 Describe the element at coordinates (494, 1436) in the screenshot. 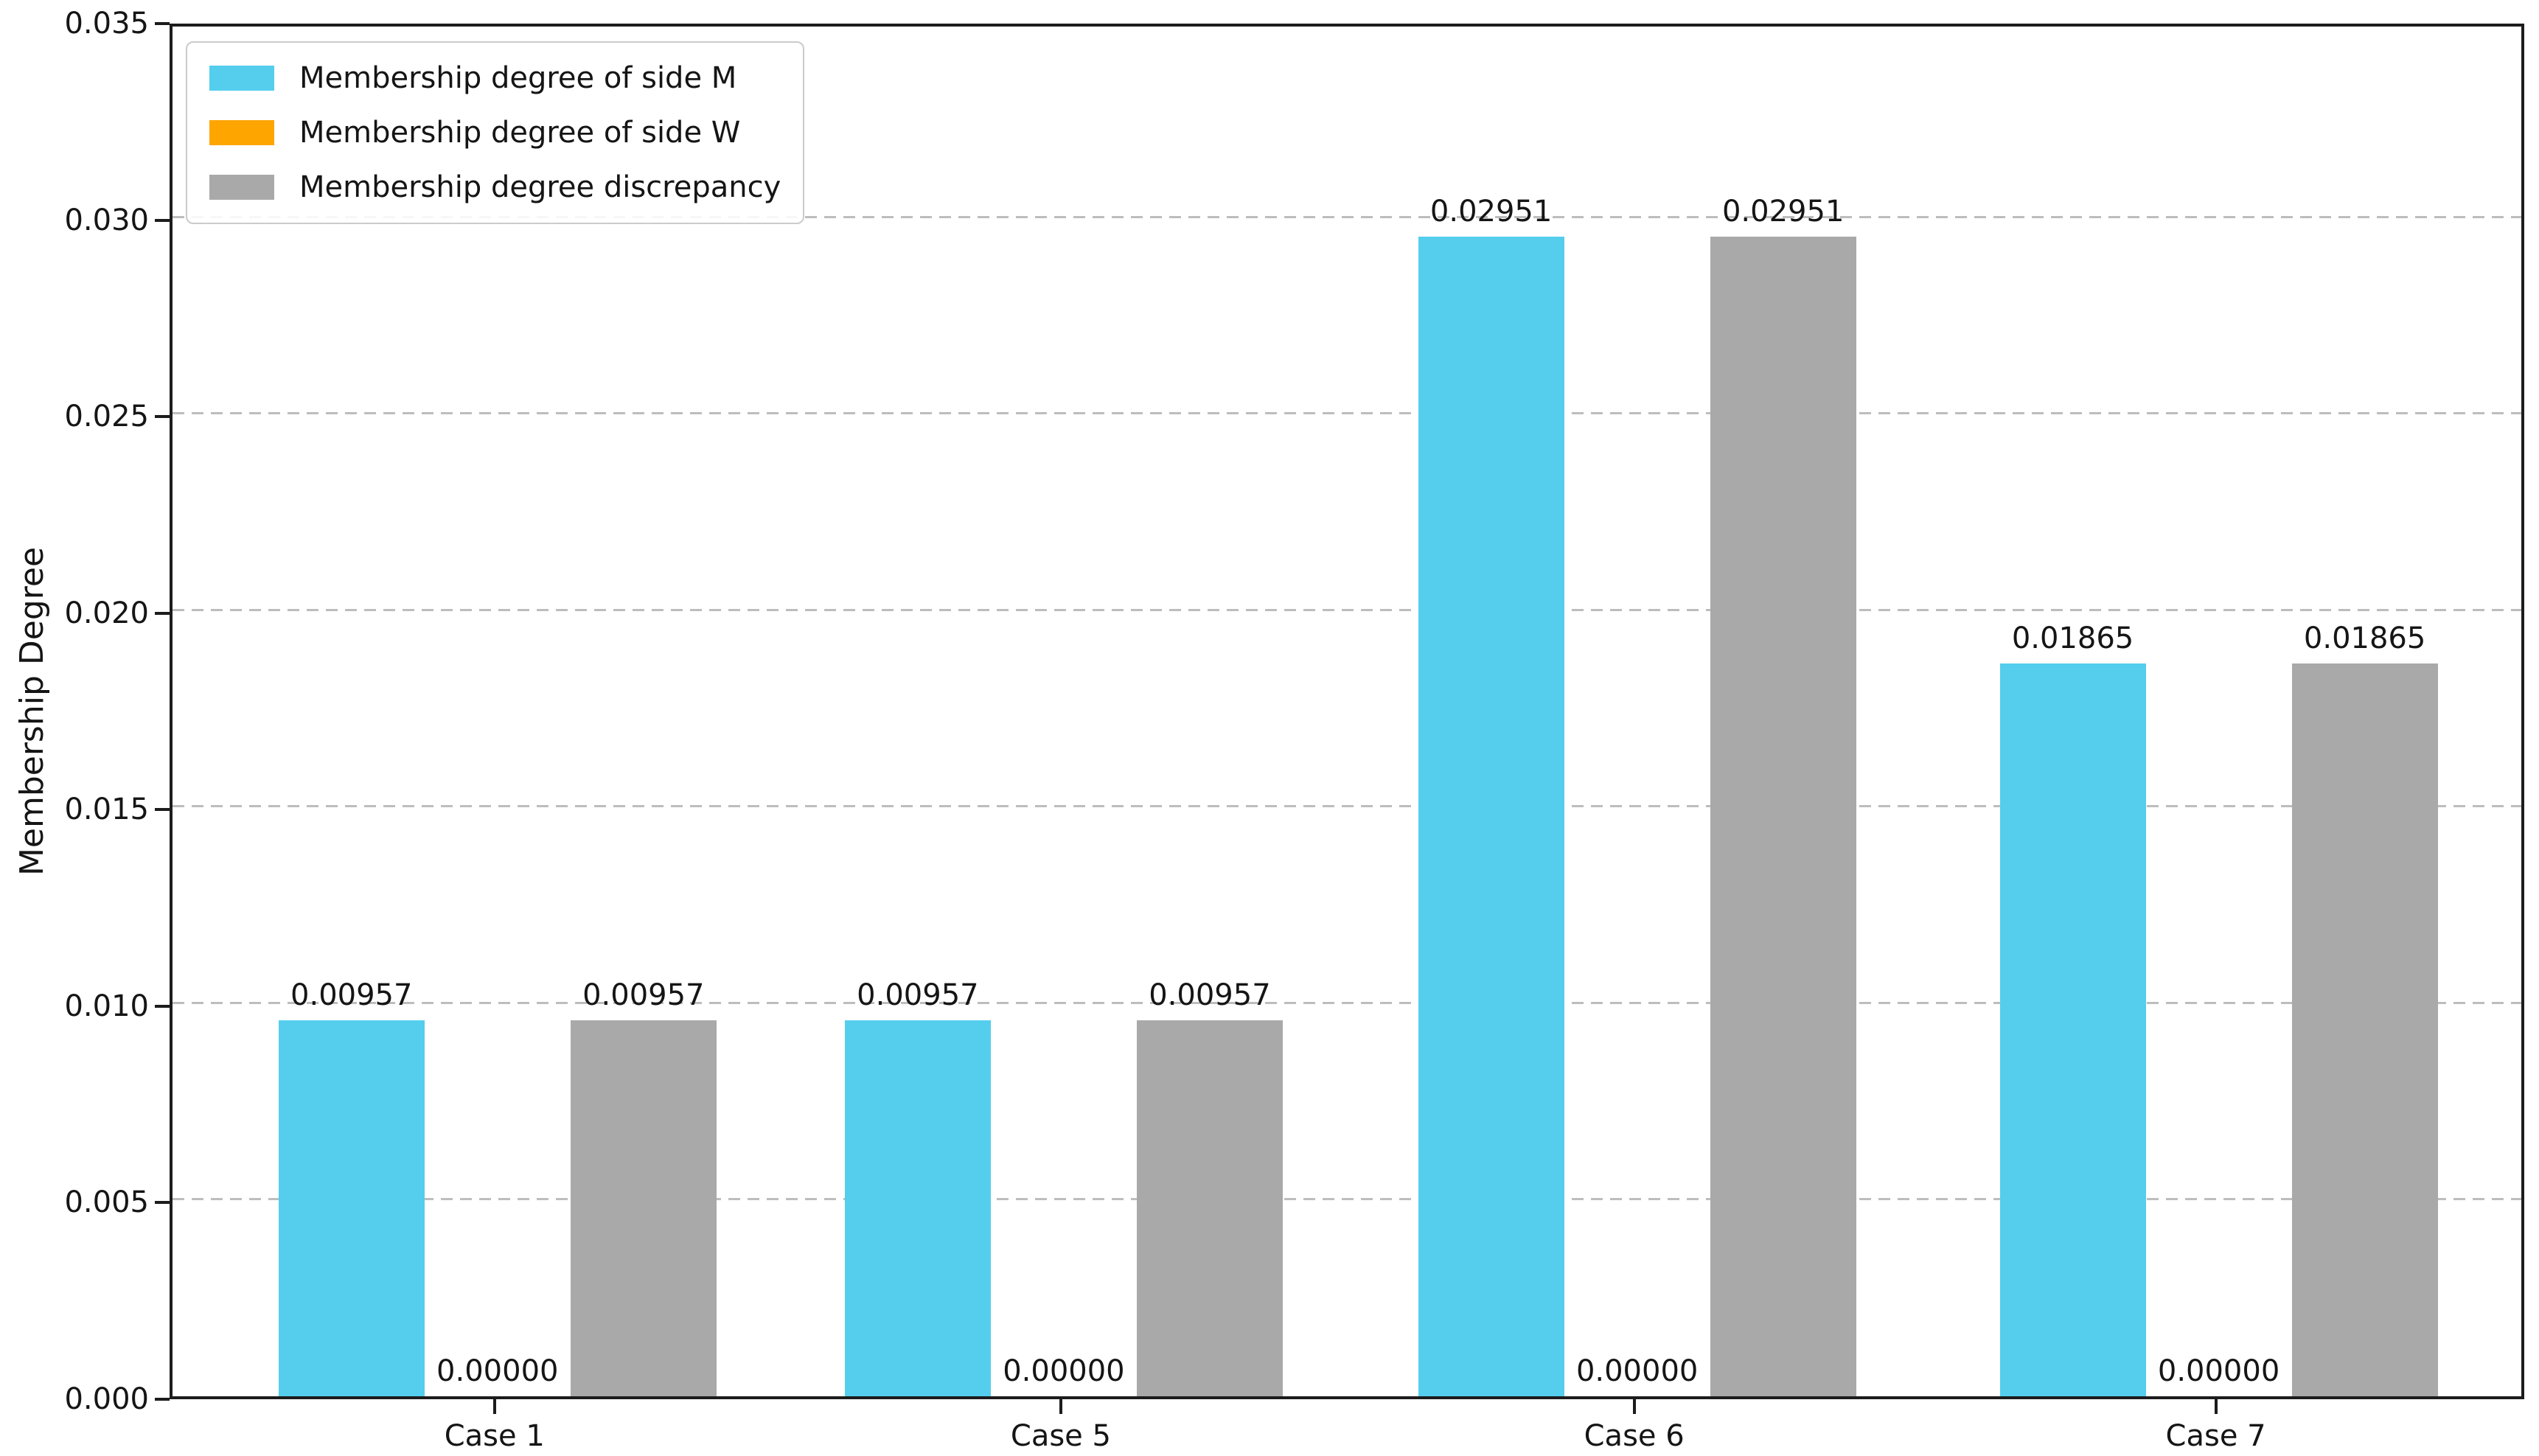

I see `x-tick-label-case-1: Case 1` at that location.